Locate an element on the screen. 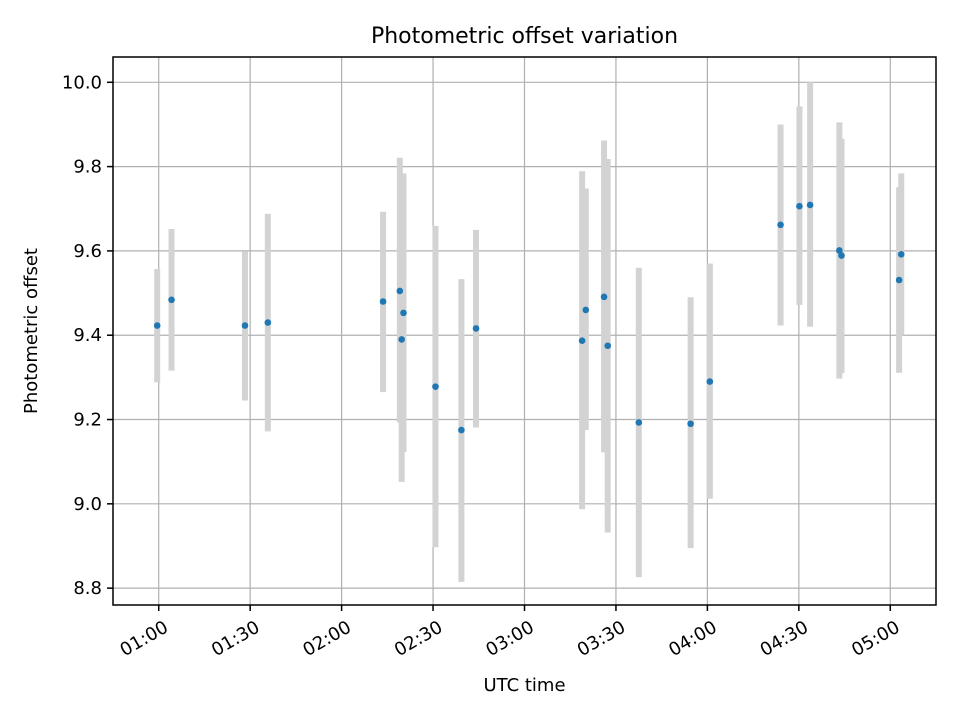 The height and width of the screenshot is (720, 960). y-tick-label: 9.4 is located at coordinates (87, 335).